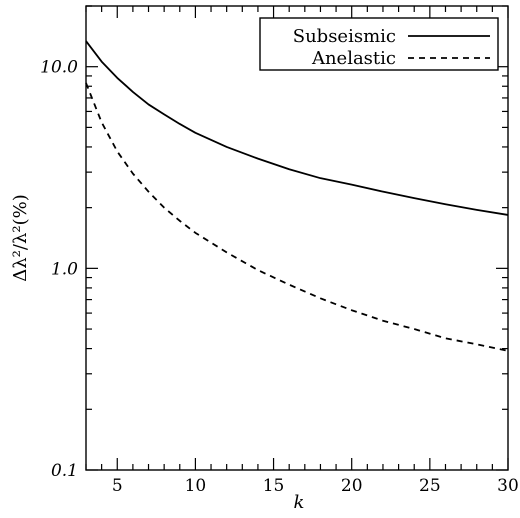 The width and height of the screenshot is (520, 518). I want to click on x-axis-title: k, so click(299, 502).